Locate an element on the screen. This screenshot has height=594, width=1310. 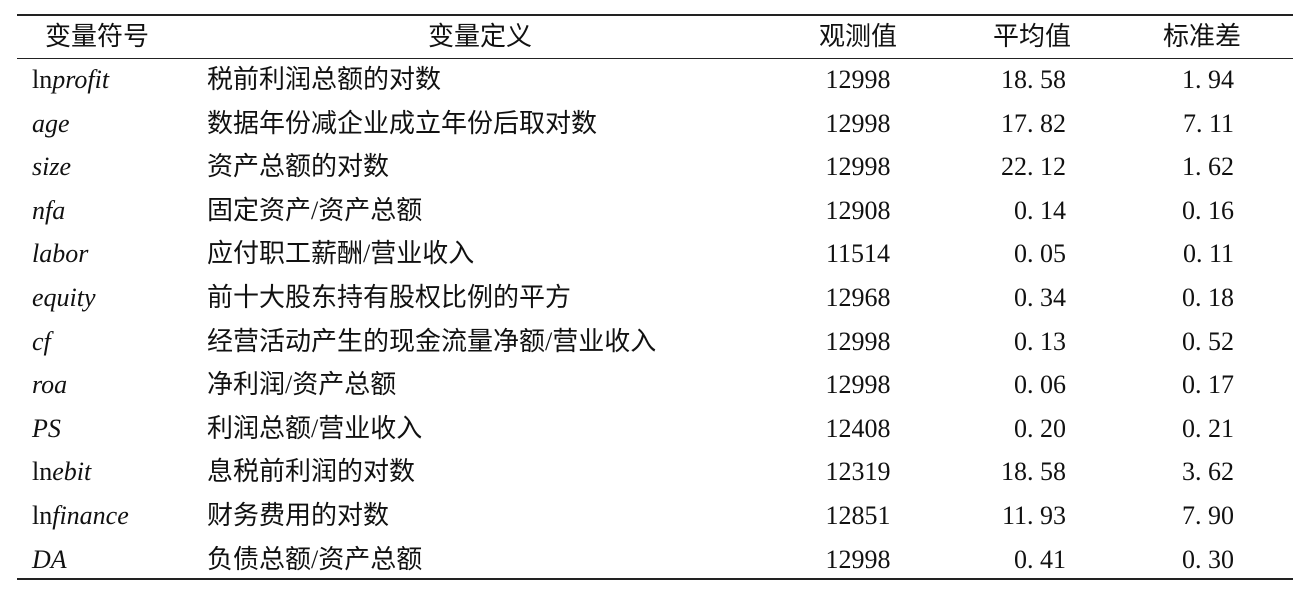
header-obs: 观测值 is located at coordinates (857, 36).